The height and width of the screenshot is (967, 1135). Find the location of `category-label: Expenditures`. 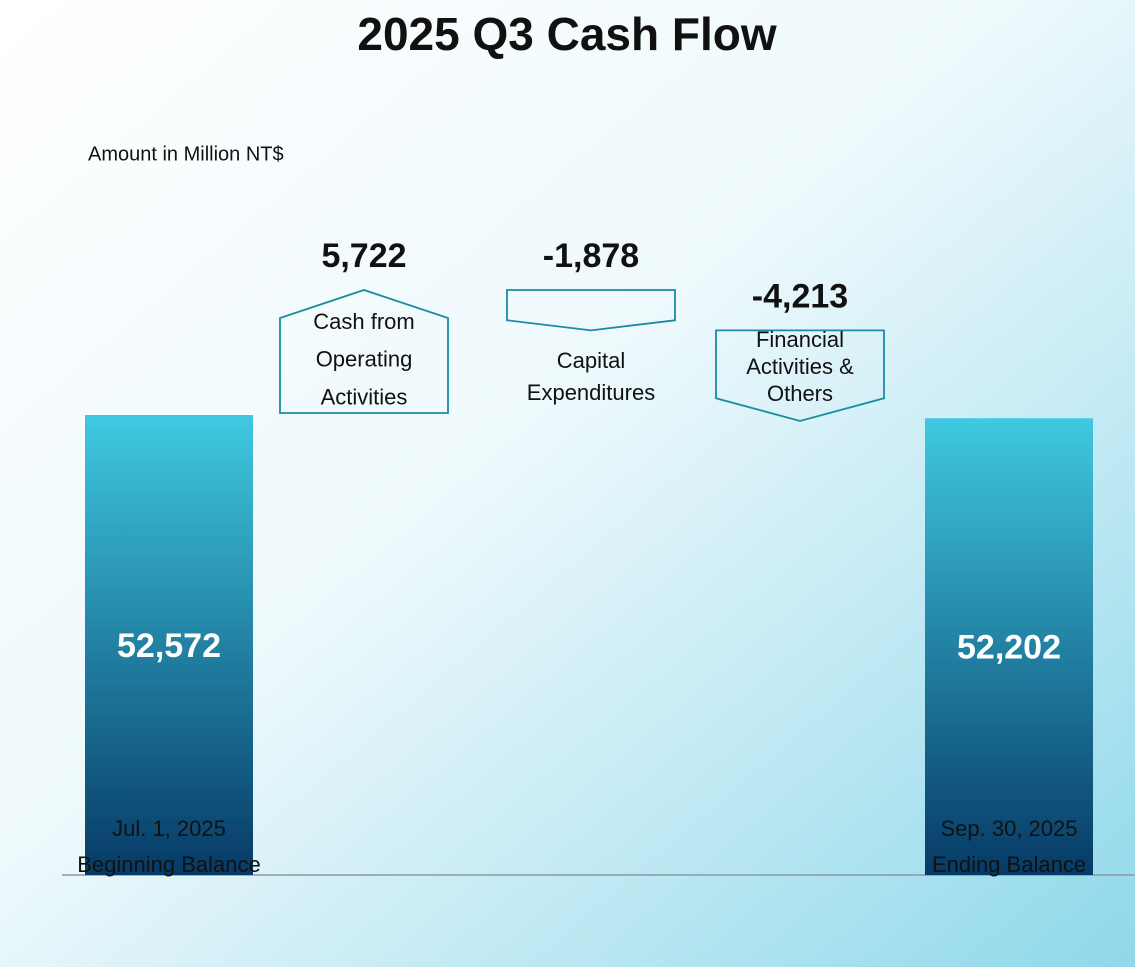

category-label: Expenditures is located at coordinates (591, 392).